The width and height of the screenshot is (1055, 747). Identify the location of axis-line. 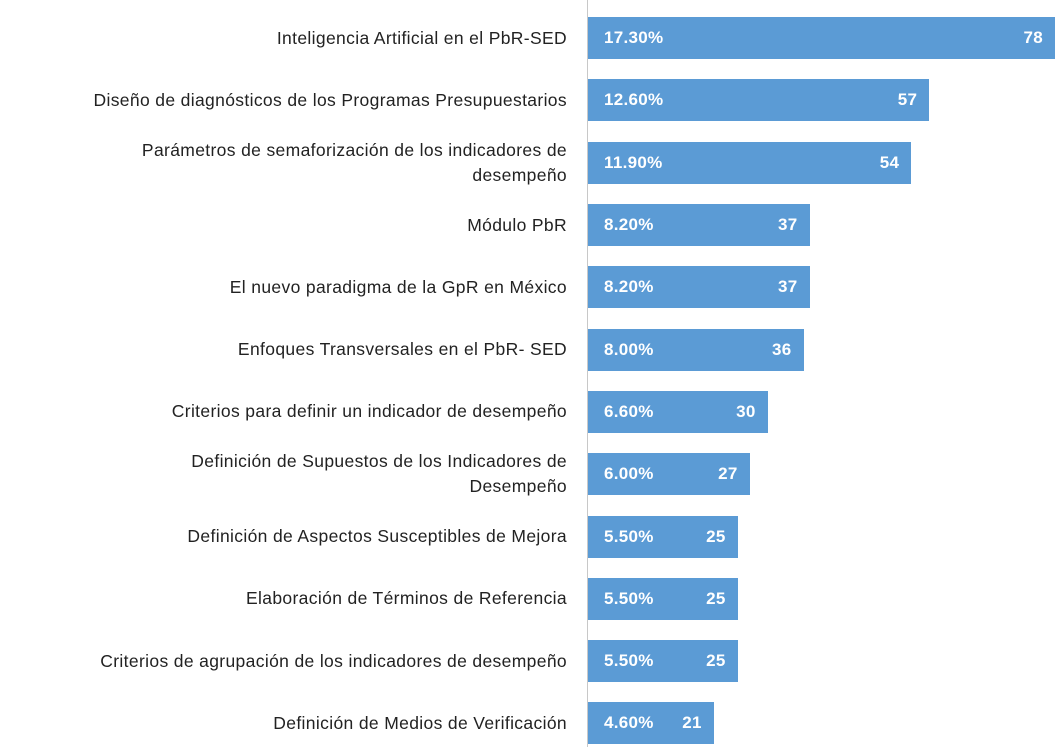
(587, 373).